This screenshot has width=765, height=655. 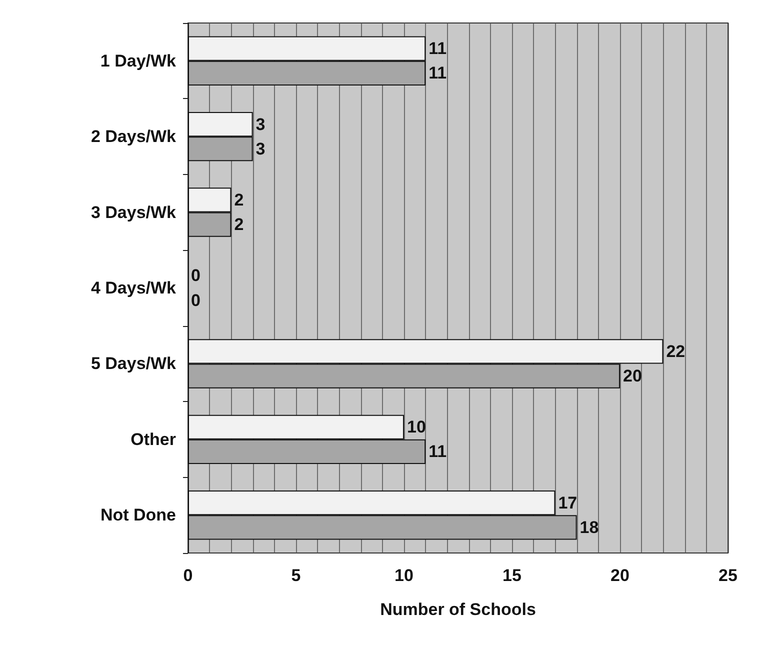 I want to click on x-tick-label: 20, so click(x=620, y=575).